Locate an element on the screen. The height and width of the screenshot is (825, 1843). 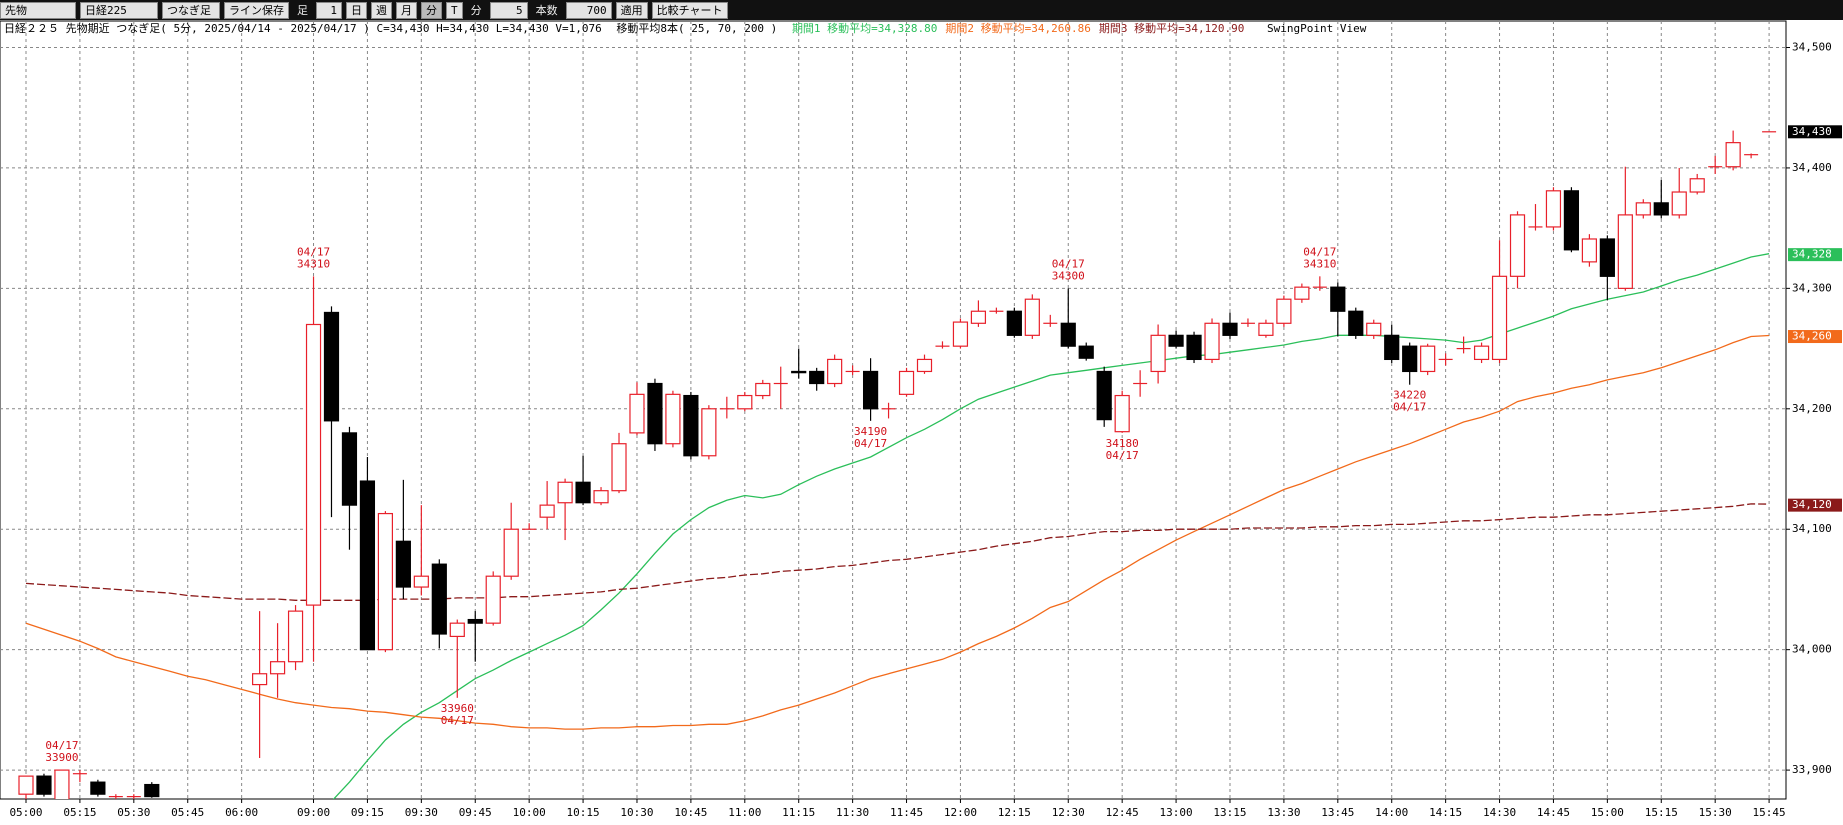
x-tick-label: 09:45 is located at coordinates (475, 812).